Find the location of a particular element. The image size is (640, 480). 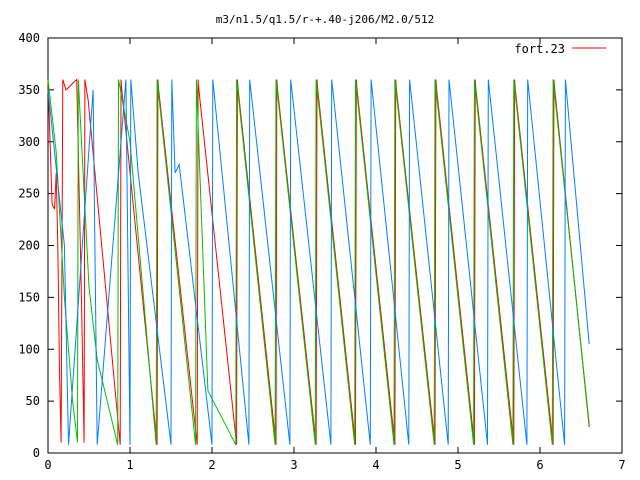

x-tick-label: 3 is located at coordinates (293, 465).